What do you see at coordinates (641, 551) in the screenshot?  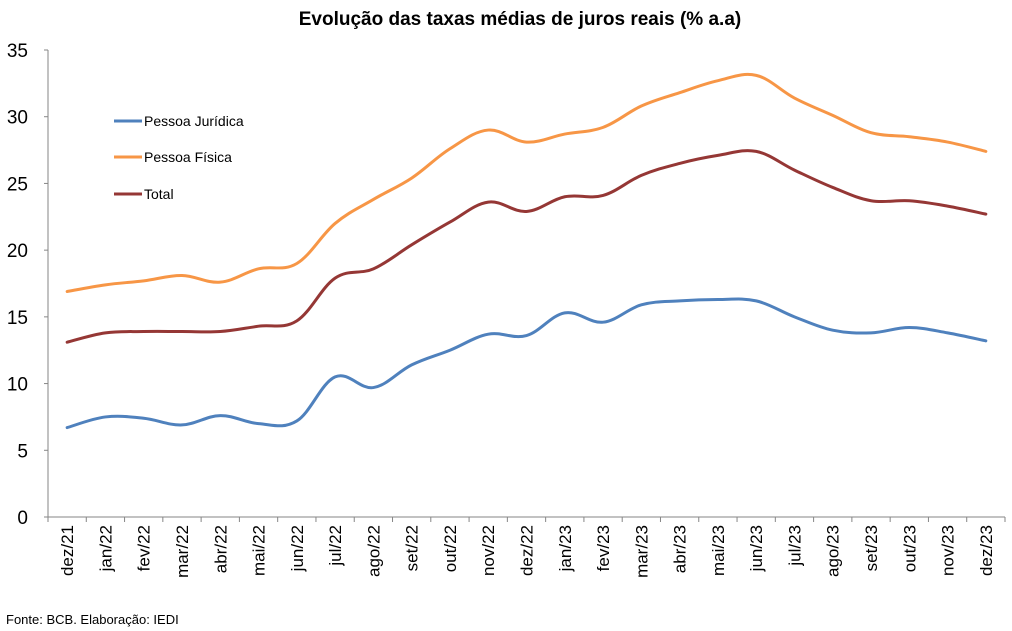 I see `x-tick-label: mar/23` at bounding box center [641, 551].